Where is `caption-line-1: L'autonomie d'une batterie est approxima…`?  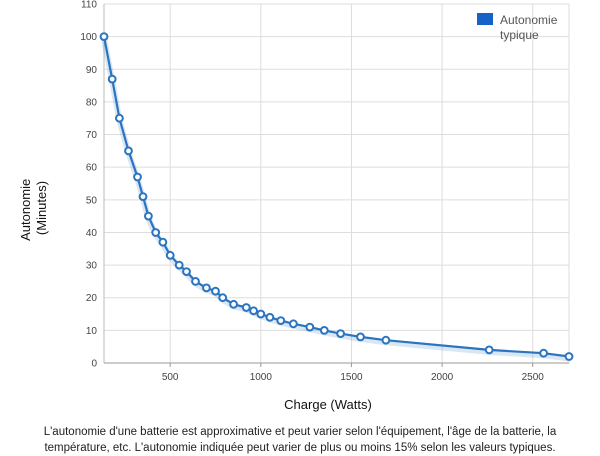
caption-line-1: L'autonomie d'une batterie est approxima… is located at coordinates (300, 432).